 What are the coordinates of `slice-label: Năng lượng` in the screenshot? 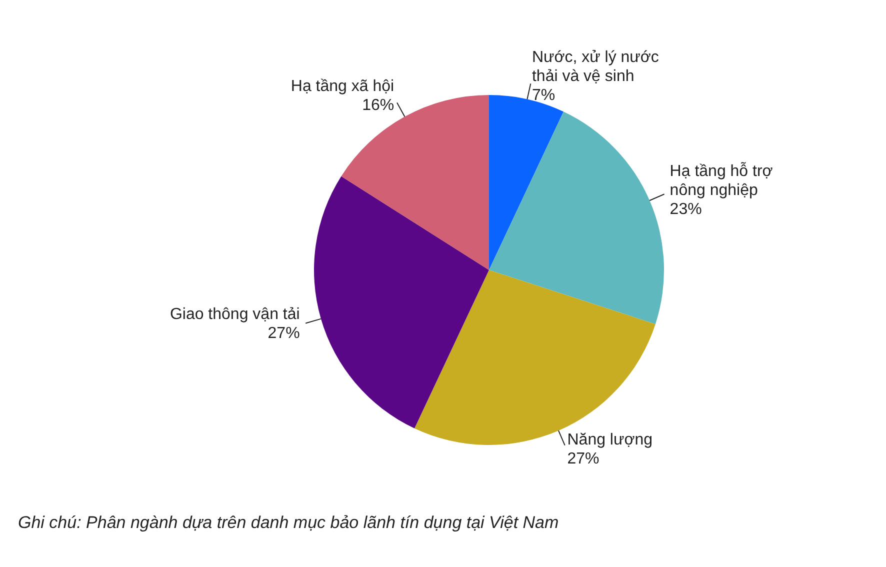 It's located at (609, 440).